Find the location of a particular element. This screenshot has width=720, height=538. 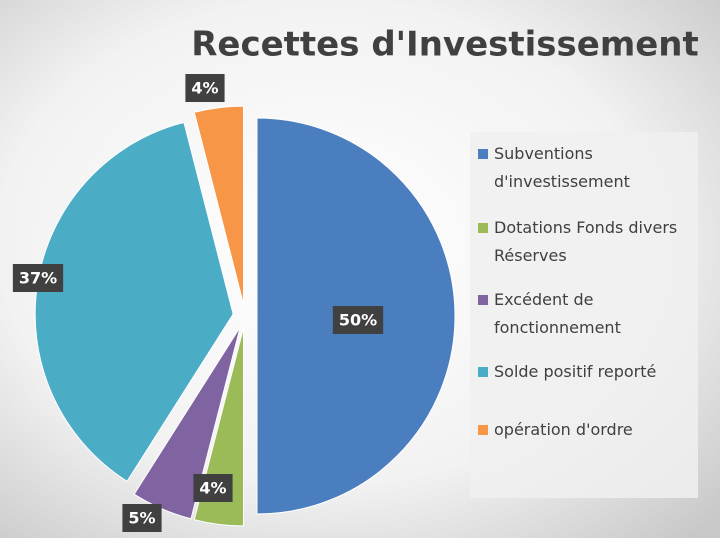

chart-title: Recettes d'Investissement is located at coordinates (445, 45).